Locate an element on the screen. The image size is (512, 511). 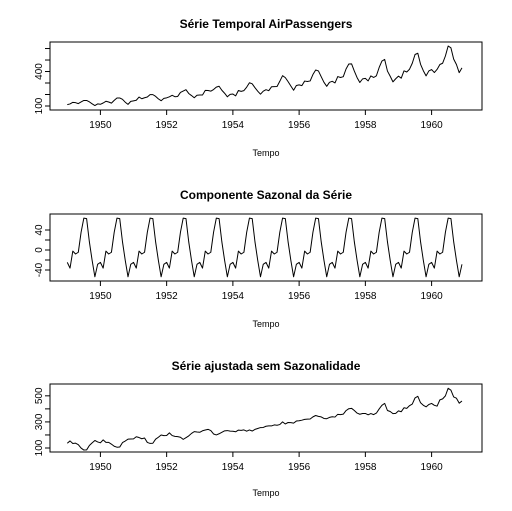
panel-2-marks: 1950 1952 1954 1956 1958 1960 -40 0 40 is located at coordinates (248, 259).